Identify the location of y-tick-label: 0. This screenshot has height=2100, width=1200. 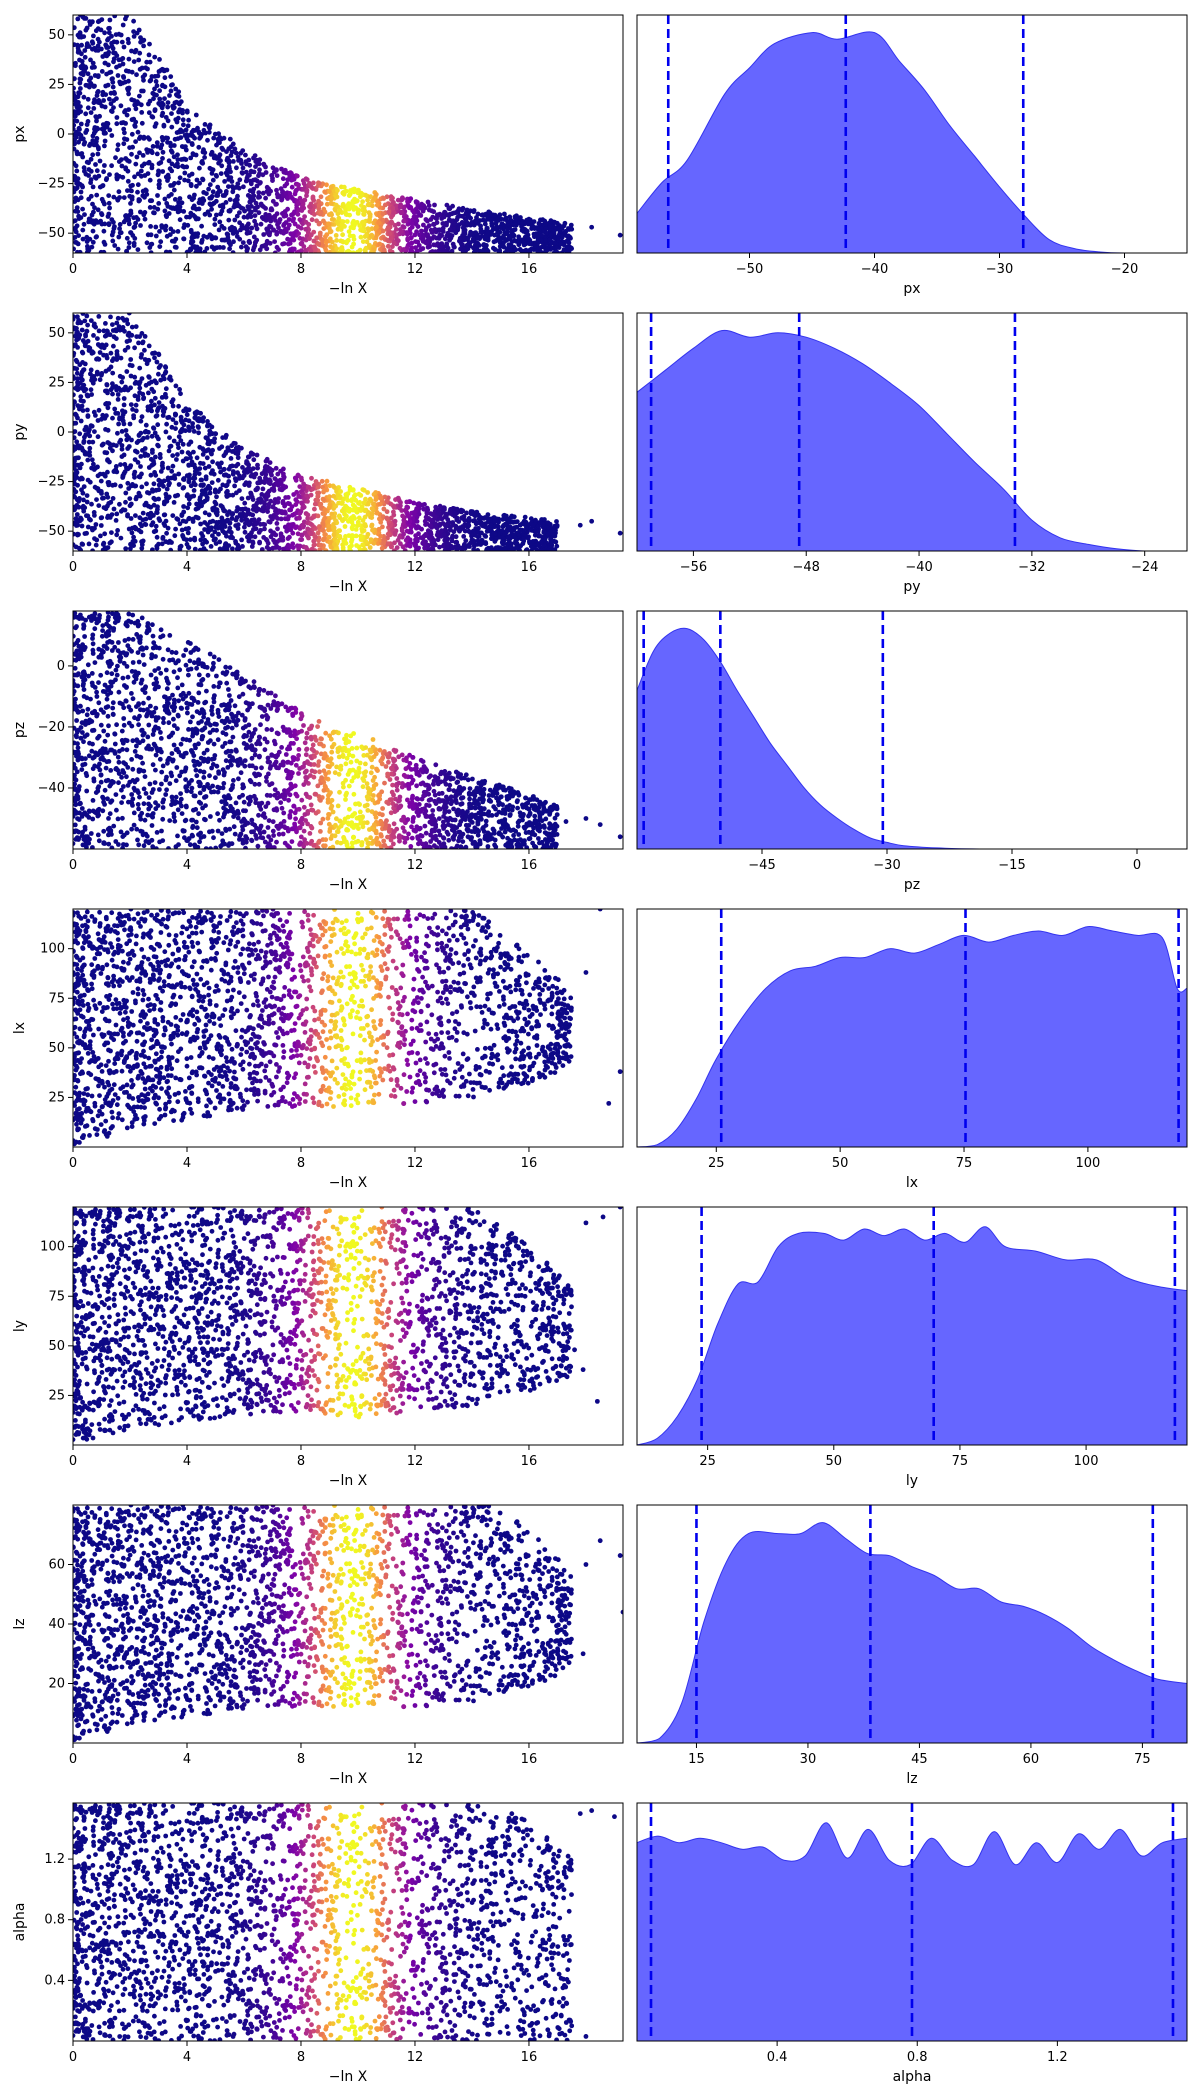
(61, 134).